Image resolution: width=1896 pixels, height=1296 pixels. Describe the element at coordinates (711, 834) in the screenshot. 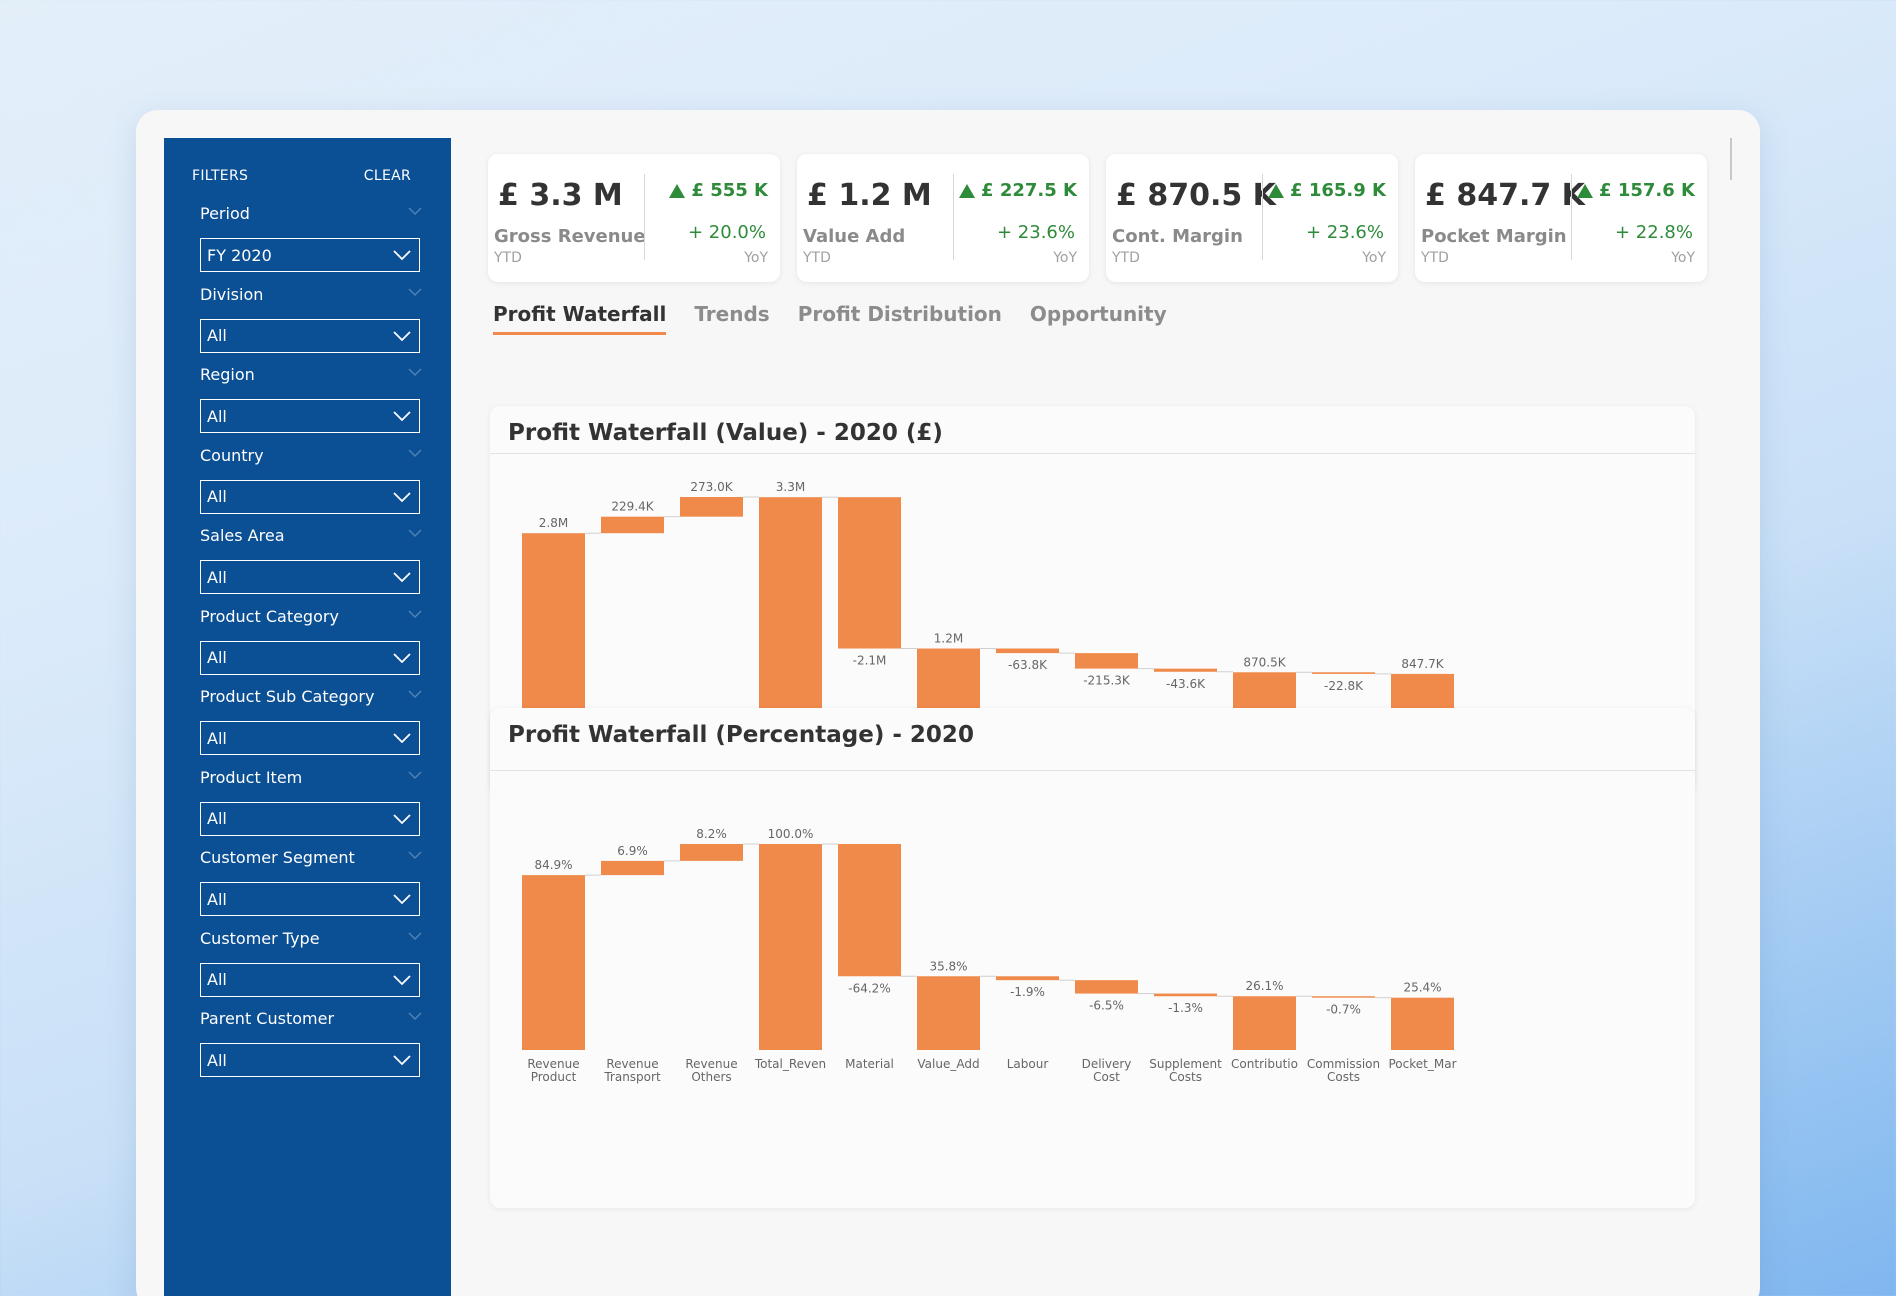

I see `bar-data-label: 8.2%` at that location.